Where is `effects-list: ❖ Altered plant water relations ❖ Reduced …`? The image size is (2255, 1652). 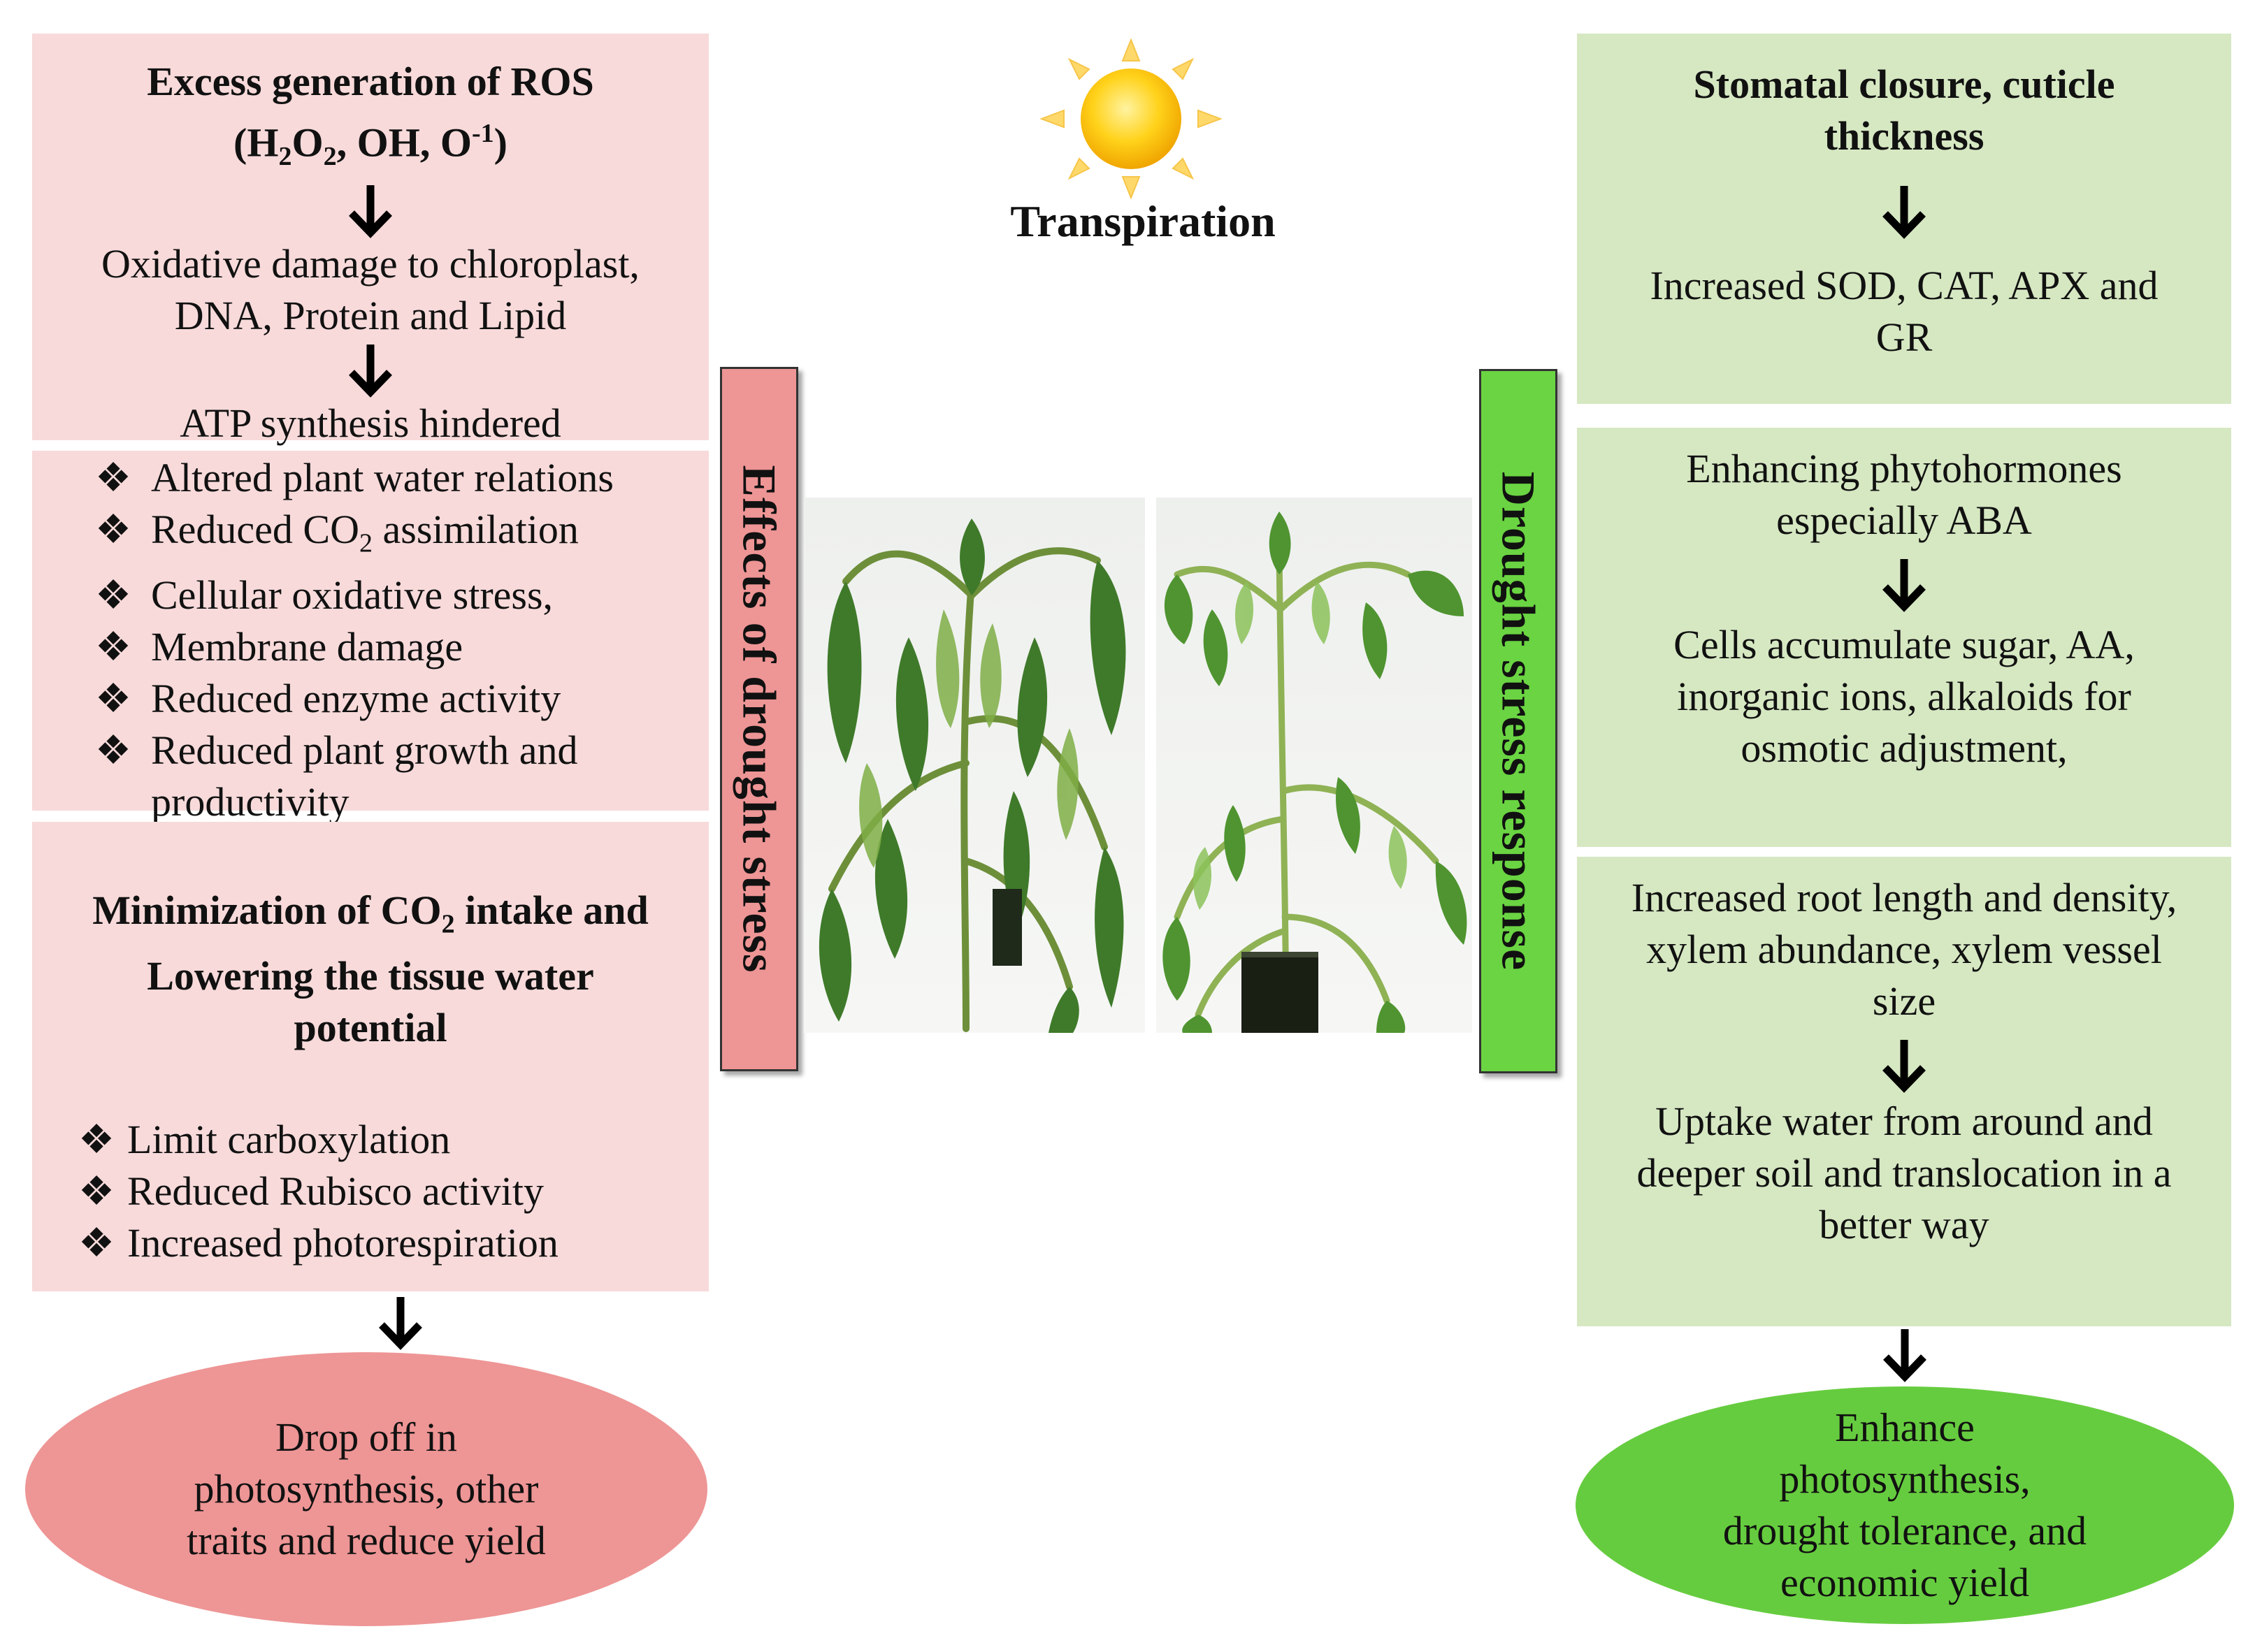
effects-list: ❖ Altered plant water relations ❖ Reduced … is located at coordinates (395, 640).